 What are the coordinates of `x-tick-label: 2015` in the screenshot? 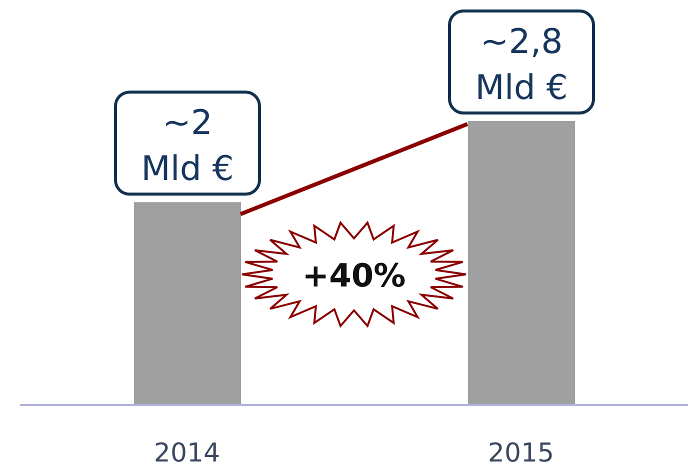 It's located at (521, 453).